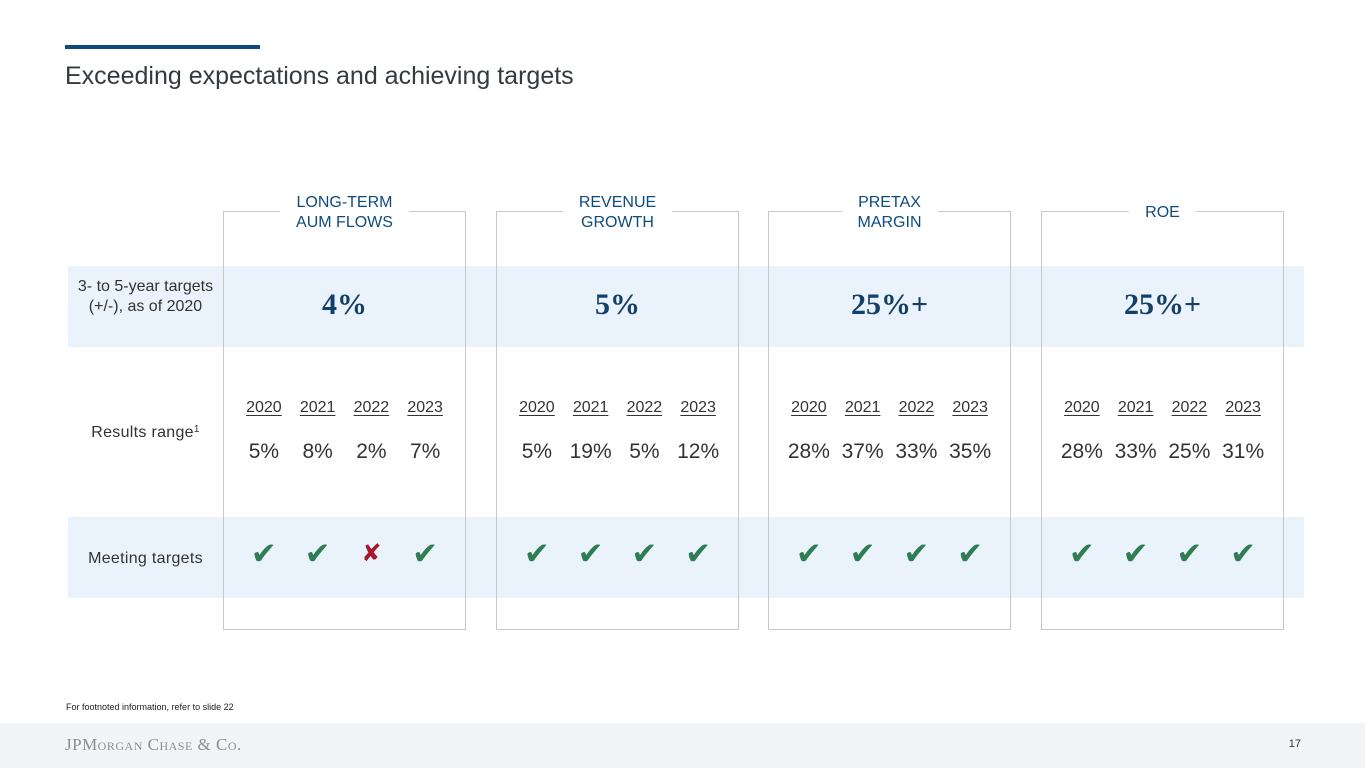  What do you see at coordinates (196, 429) in the screenshot?
I see `results-footnote-marker: 1` at bounding box center [196, 429].